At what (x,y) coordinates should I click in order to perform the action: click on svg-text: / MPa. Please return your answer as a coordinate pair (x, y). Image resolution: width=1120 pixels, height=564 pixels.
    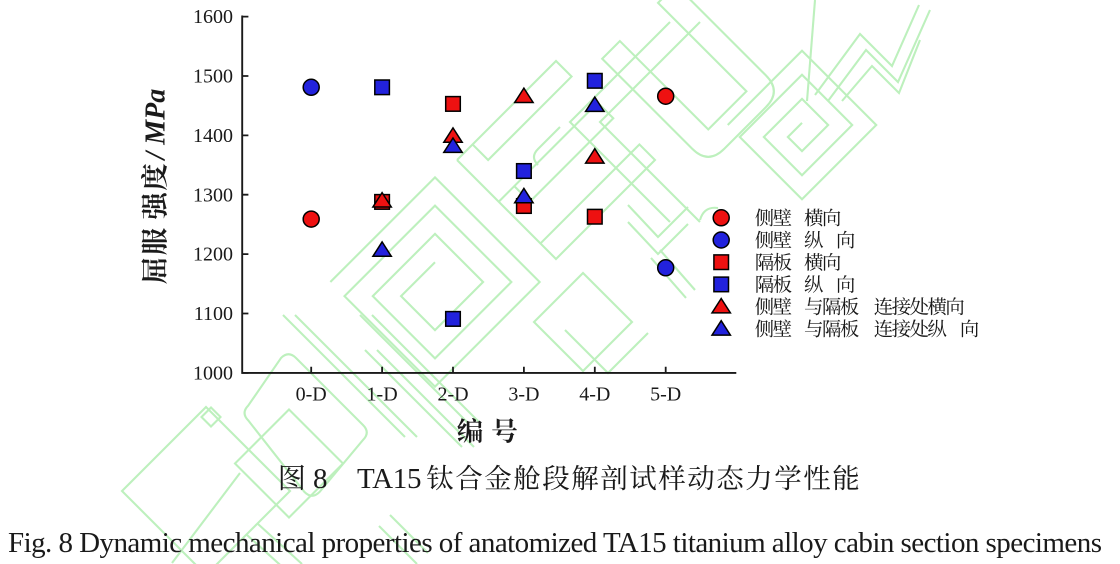
    Looking at the image, I should click on (156, 125).